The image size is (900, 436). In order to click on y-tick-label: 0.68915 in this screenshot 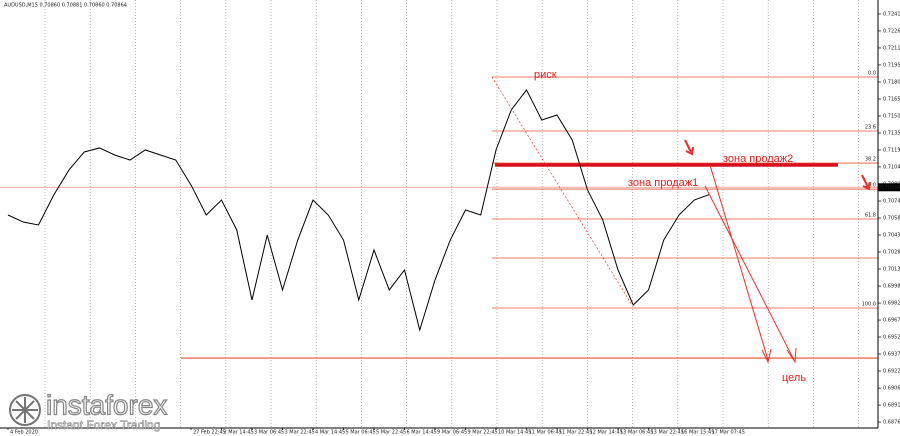, I will do `click(891, 406)`.